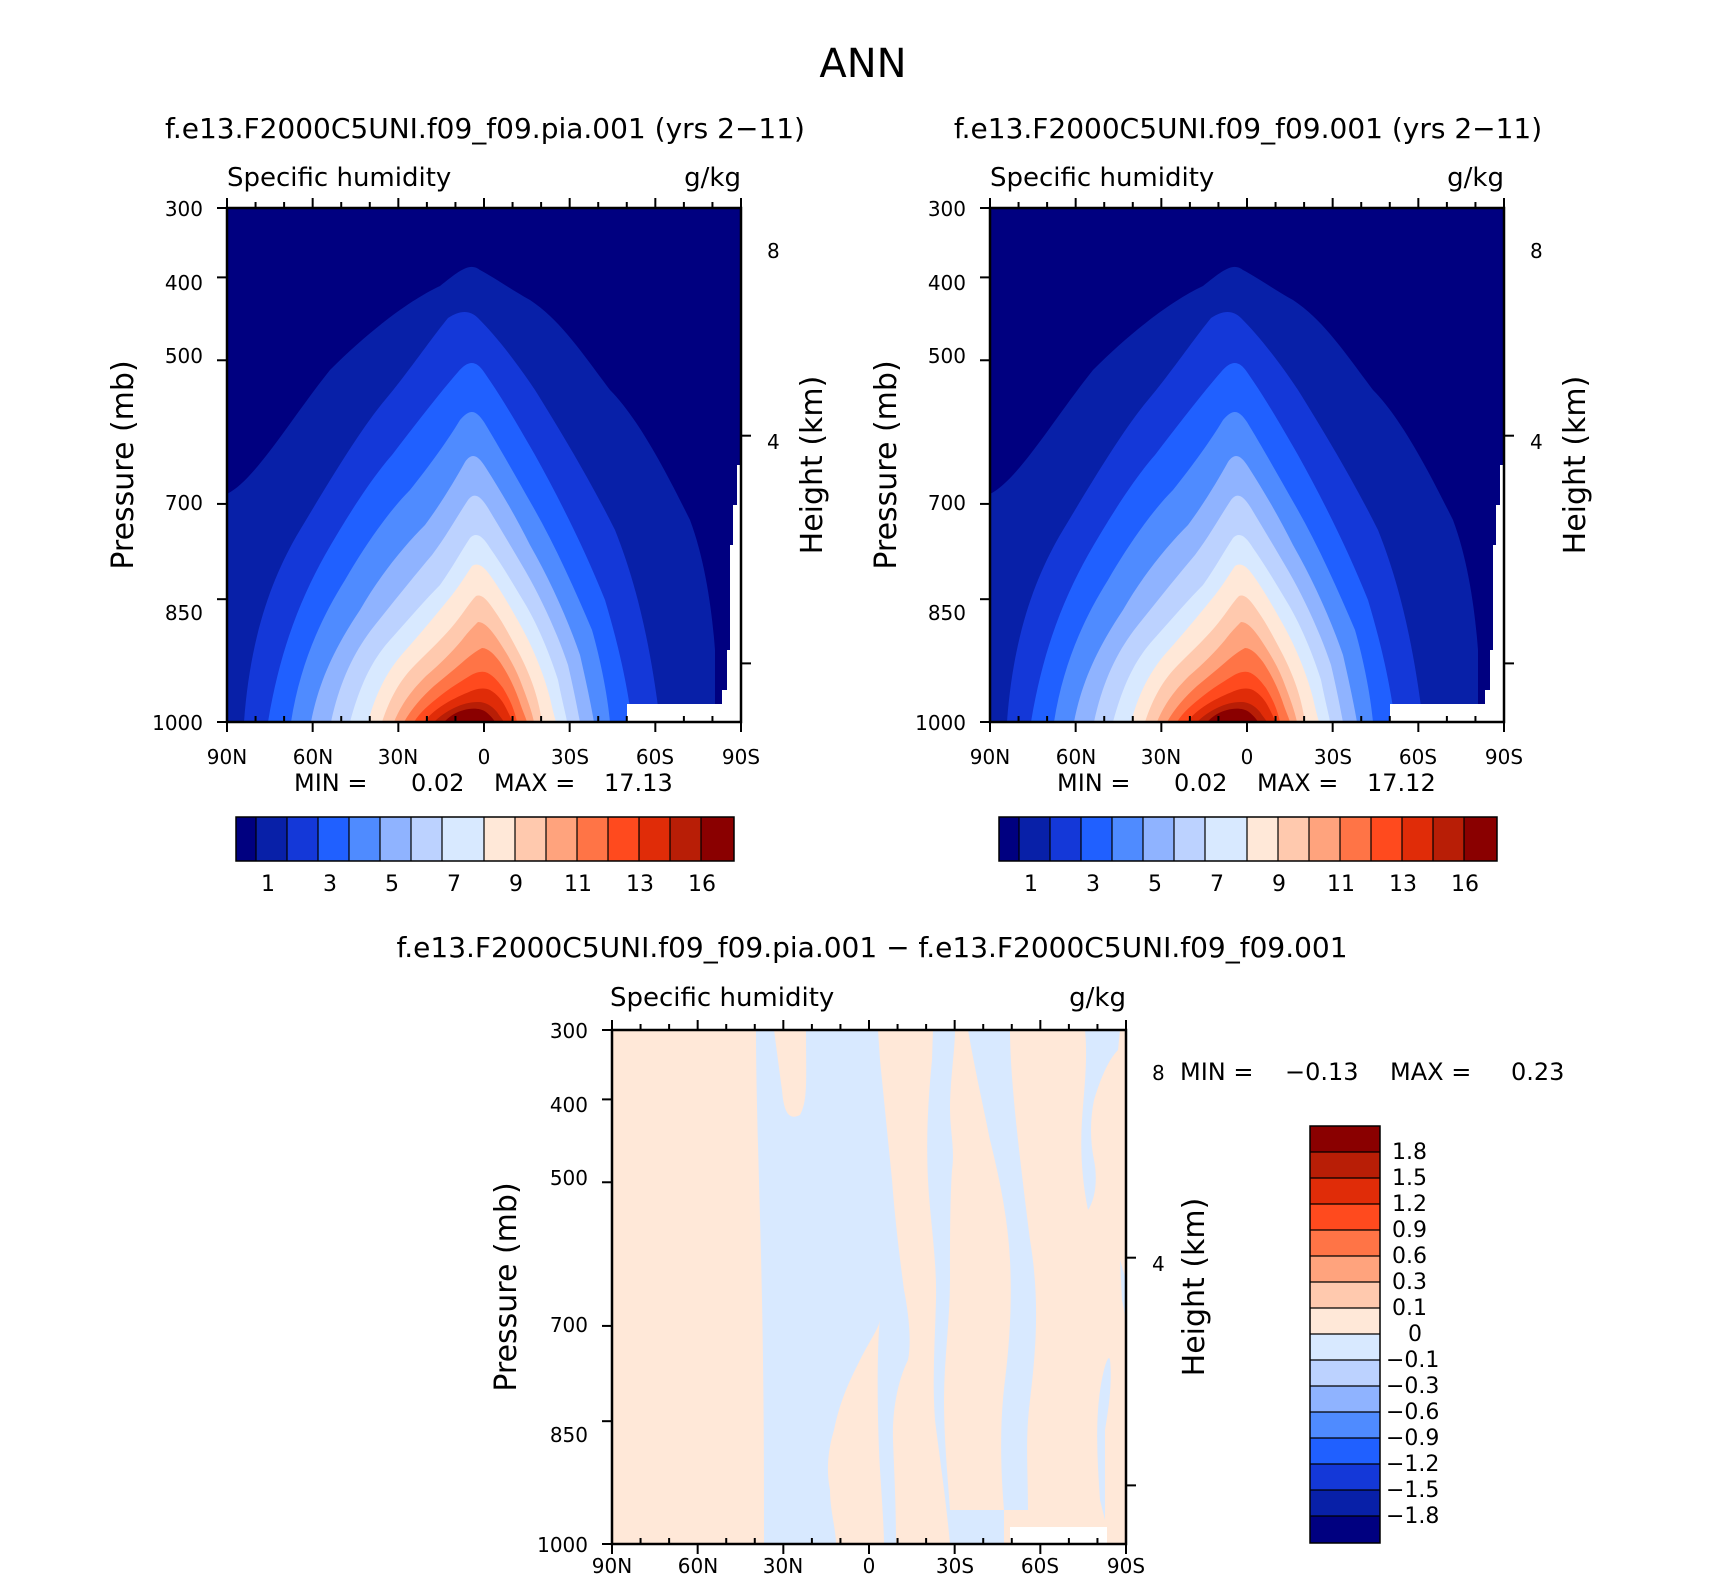  I want to click on main-title: ANN, so click(862, 64).